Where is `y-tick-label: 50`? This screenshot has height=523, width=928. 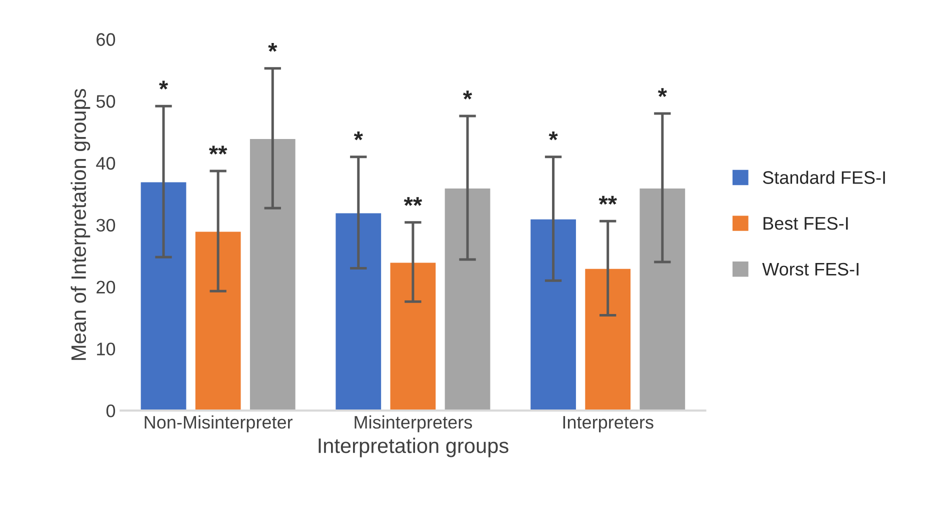
y-tick-label: 50 is located at coordinates (106, 101).